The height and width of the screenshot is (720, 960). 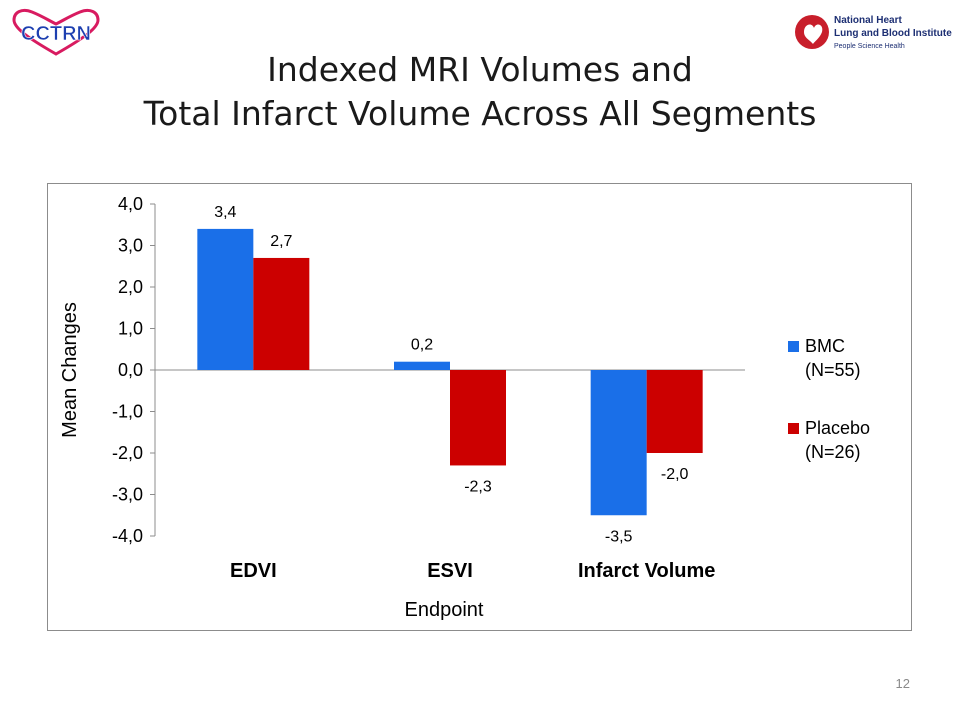 What do you see at coordinates (675, 474) in the screenshot?
I see `bar-data-label: -2,0` at bounding box center [675, 474].